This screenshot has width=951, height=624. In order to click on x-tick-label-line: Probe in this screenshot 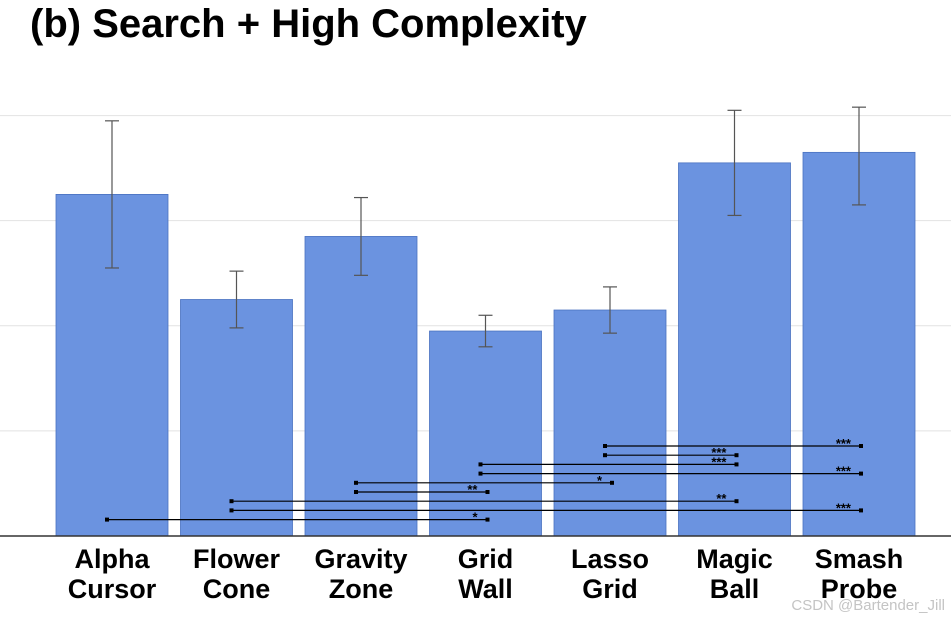, I will do `click(859, 589)`.